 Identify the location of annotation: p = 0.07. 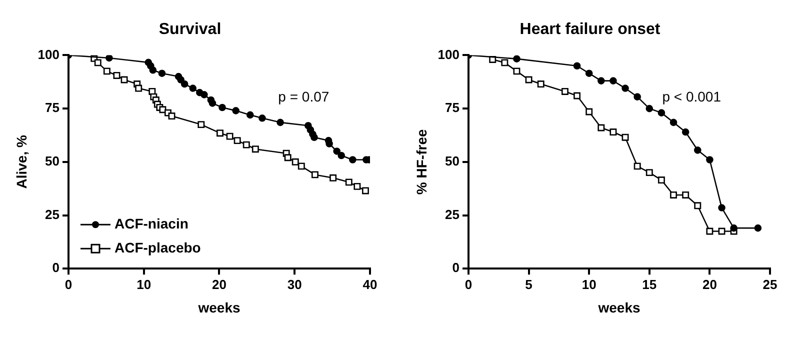
(304, 96).